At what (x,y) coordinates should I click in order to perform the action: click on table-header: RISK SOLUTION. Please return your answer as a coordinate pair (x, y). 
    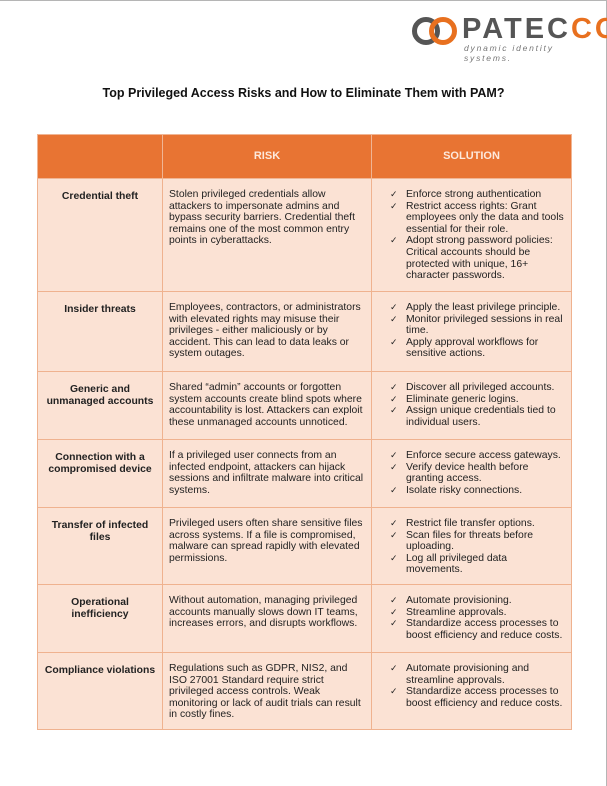
    Looking at the image, I should click on (304, 156).